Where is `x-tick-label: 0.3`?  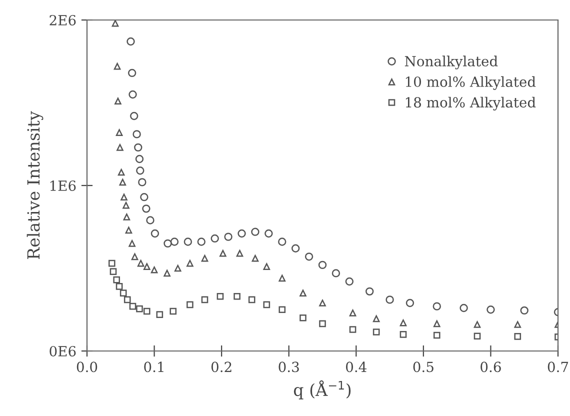
x-tick-label: 0.3 is located at coordinates (288, 367).